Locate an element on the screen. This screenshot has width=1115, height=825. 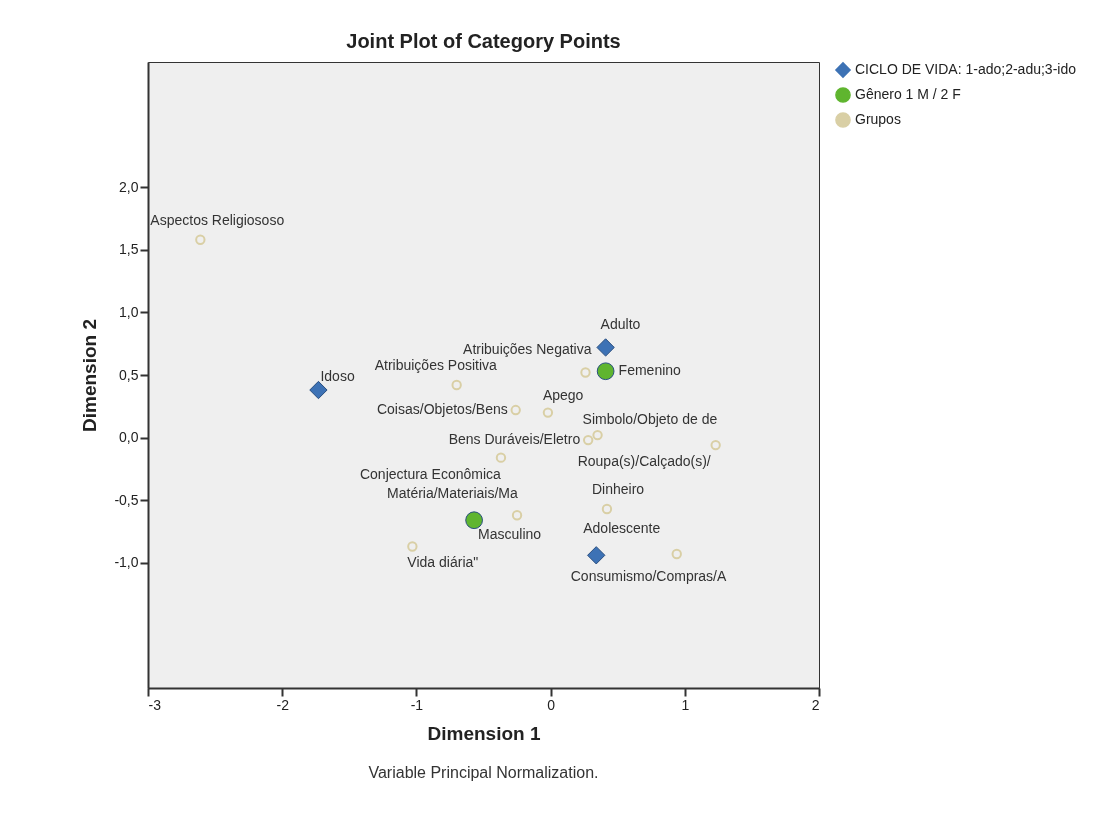
y-axis-title: Dimension 2 is located at coordinates (90, 375).